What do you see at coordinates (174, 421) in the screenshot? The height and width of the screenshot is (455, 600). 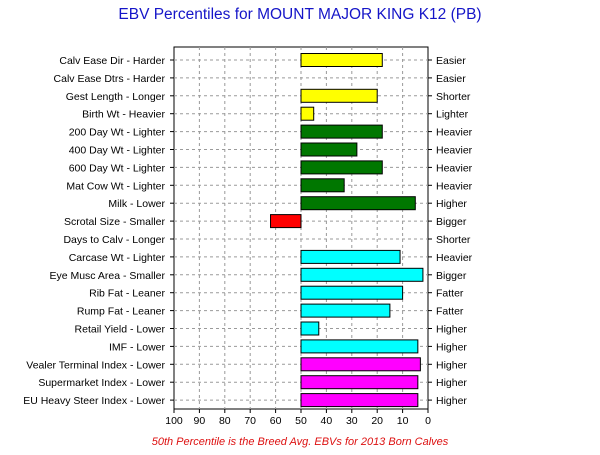 I see `x-tick-label: 100` at bounding box center [174, 421].